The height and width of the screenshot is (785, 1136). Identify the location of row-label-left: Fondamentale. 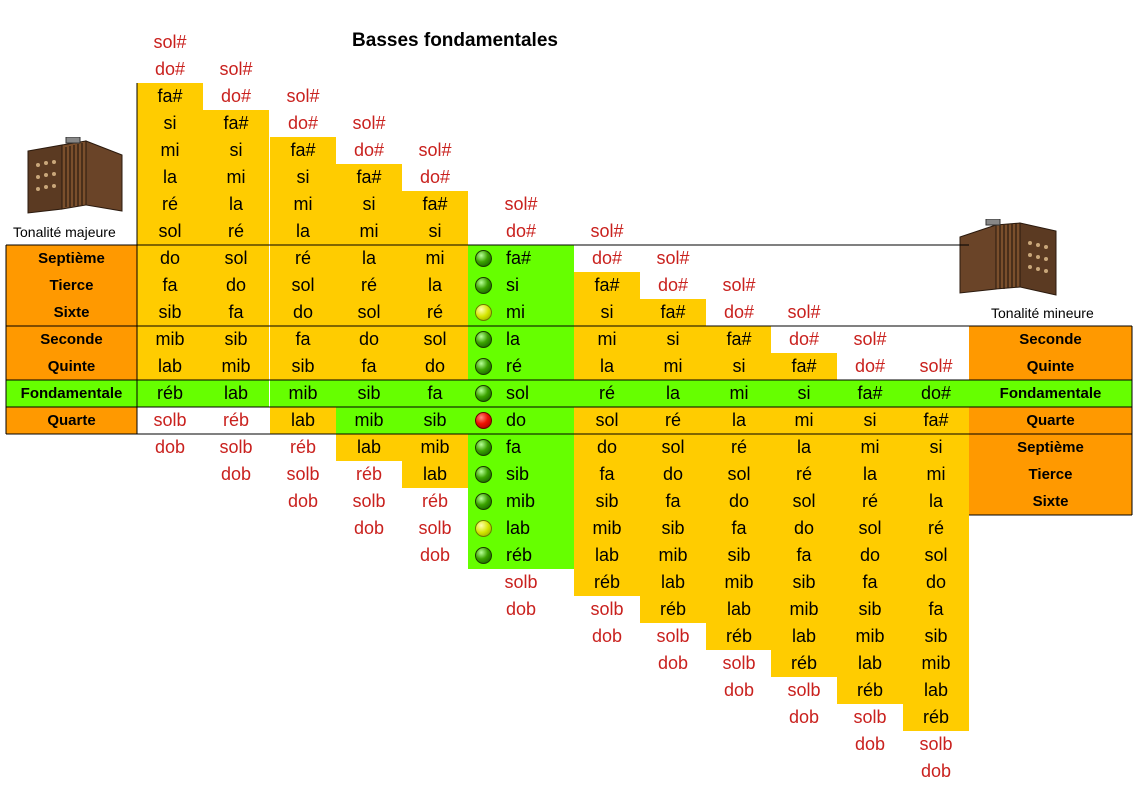
(71, 393).